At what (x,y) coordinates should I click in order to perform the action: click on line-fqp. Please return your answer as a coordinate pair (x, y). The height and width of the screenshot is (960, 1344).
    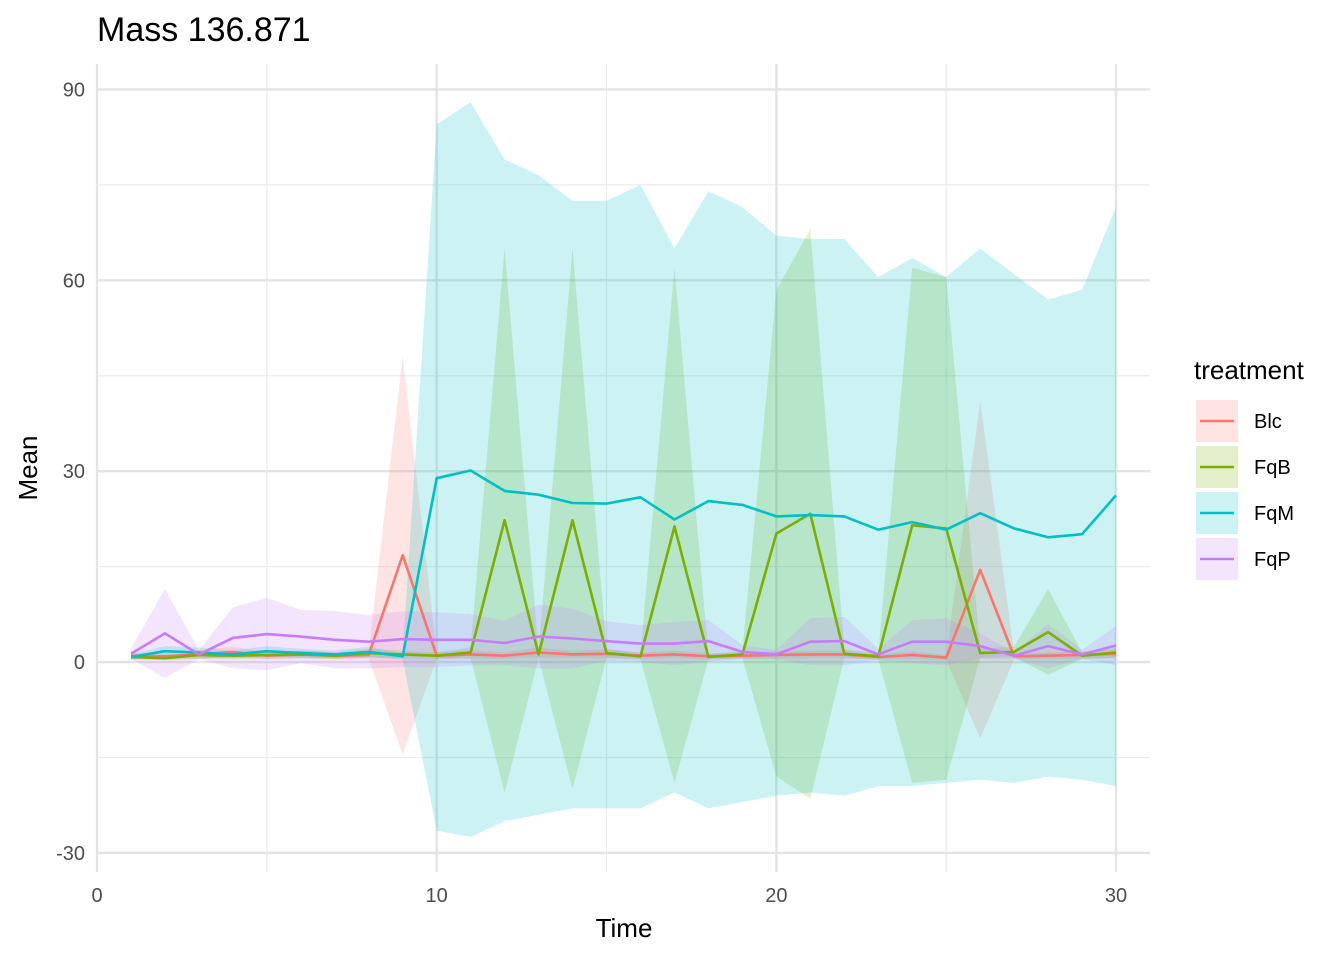
    Looking at the image, I should click on (623, 645).